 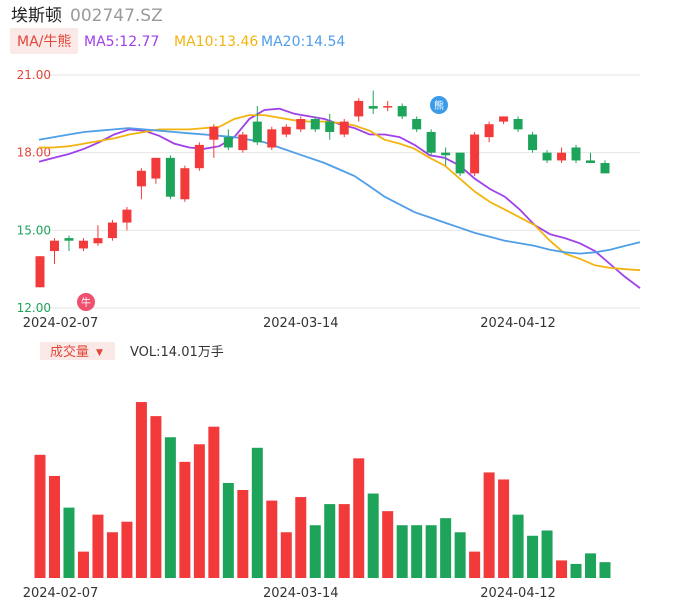 What do you see at coordinates (34, 153) in the screenshot?
I see `y-tick-label: 18.00` at bounding box center [34, 153].